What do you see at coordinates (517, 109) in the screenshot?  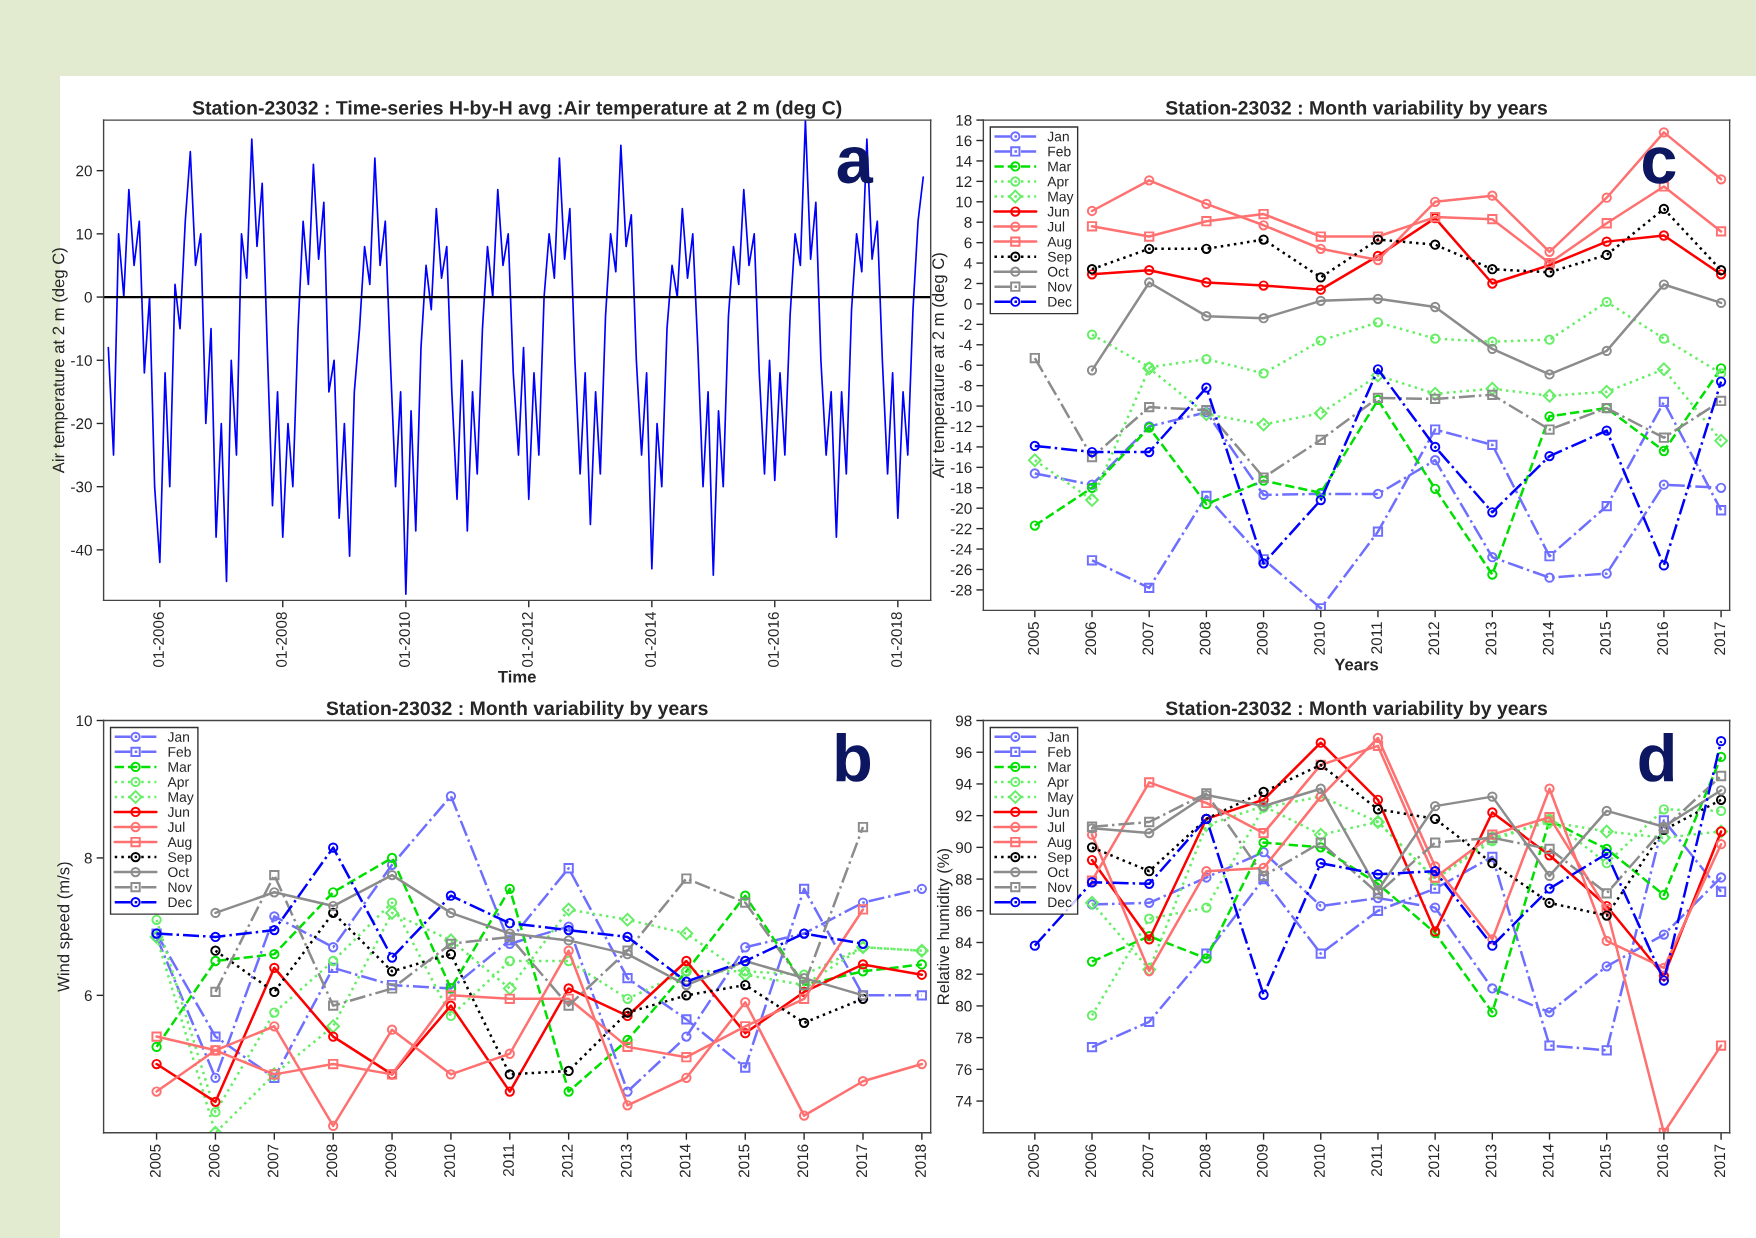 I see `chart-title: Station-23032 : Time-series H-by-H avg :Air temperature at 2 m (deg C)` at bounding box center [517, 109].